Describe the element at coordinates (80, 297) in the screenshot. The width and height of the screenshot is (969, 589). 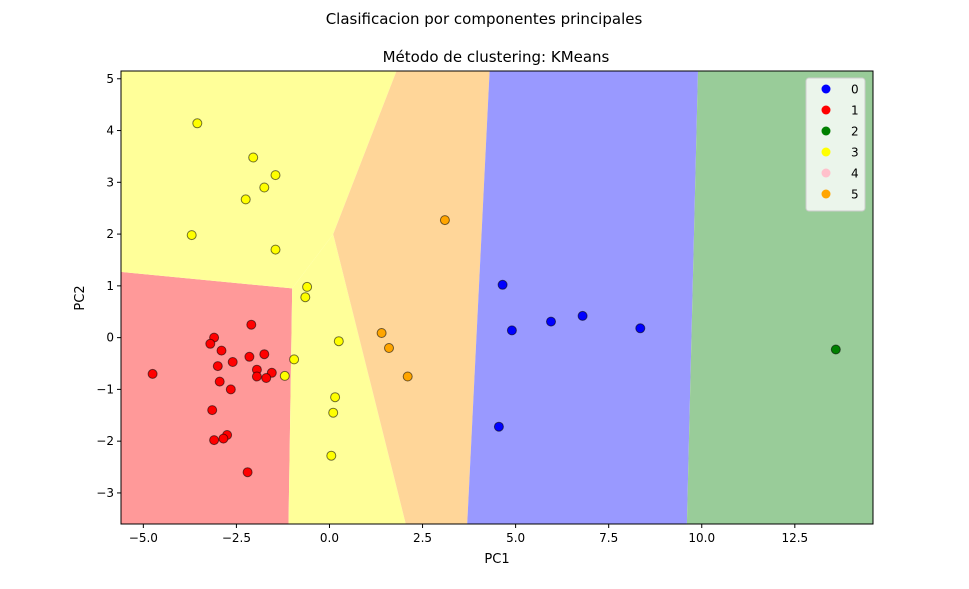
I see `y-axis-label: PC2` at that location.